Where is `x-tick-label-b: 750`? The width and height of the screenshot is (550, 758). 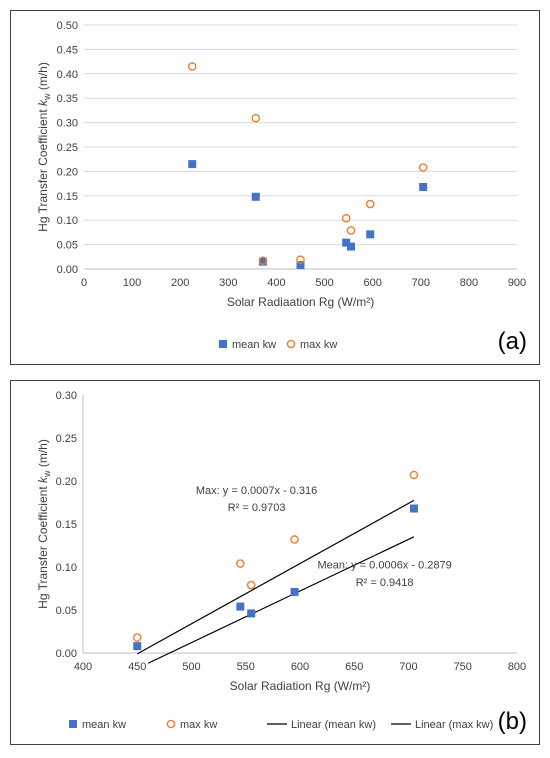 x-tick-label-b: 750 is located at coordinates (463, 667).